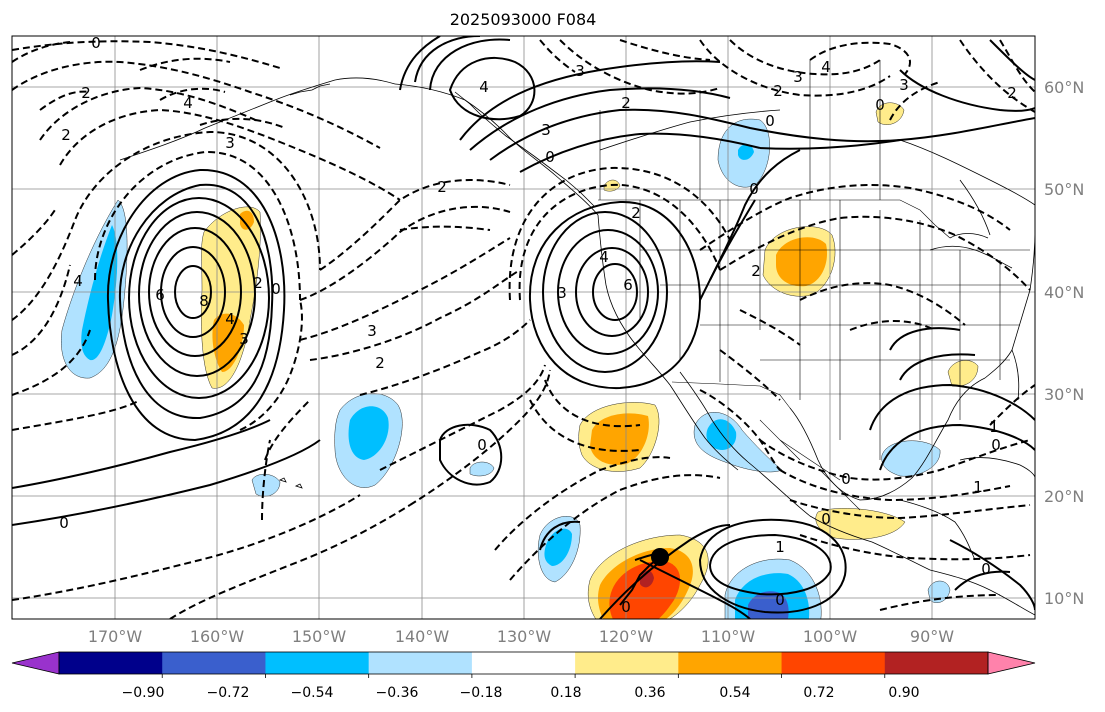 Image resolution: width=1105 pixels, height=712 pixels. I want to click on lat-label: 10°N, so click(1064, 598).